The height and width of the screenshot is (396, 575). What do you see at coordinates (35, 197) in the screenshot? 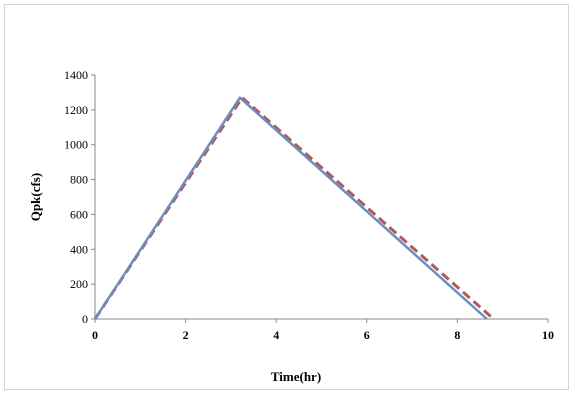
I see `y-axis-title: Qpk(cfs)` at bounding box center [35, 197].